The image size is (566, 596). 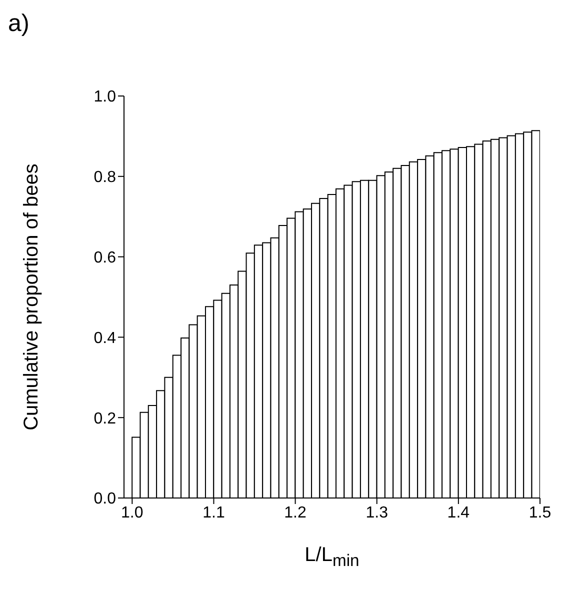 What do you see at coordinates (332, 557) in the screenshot?
I see `x-axis-title: L/L$_{min}$` at bounding box center [332, 557].